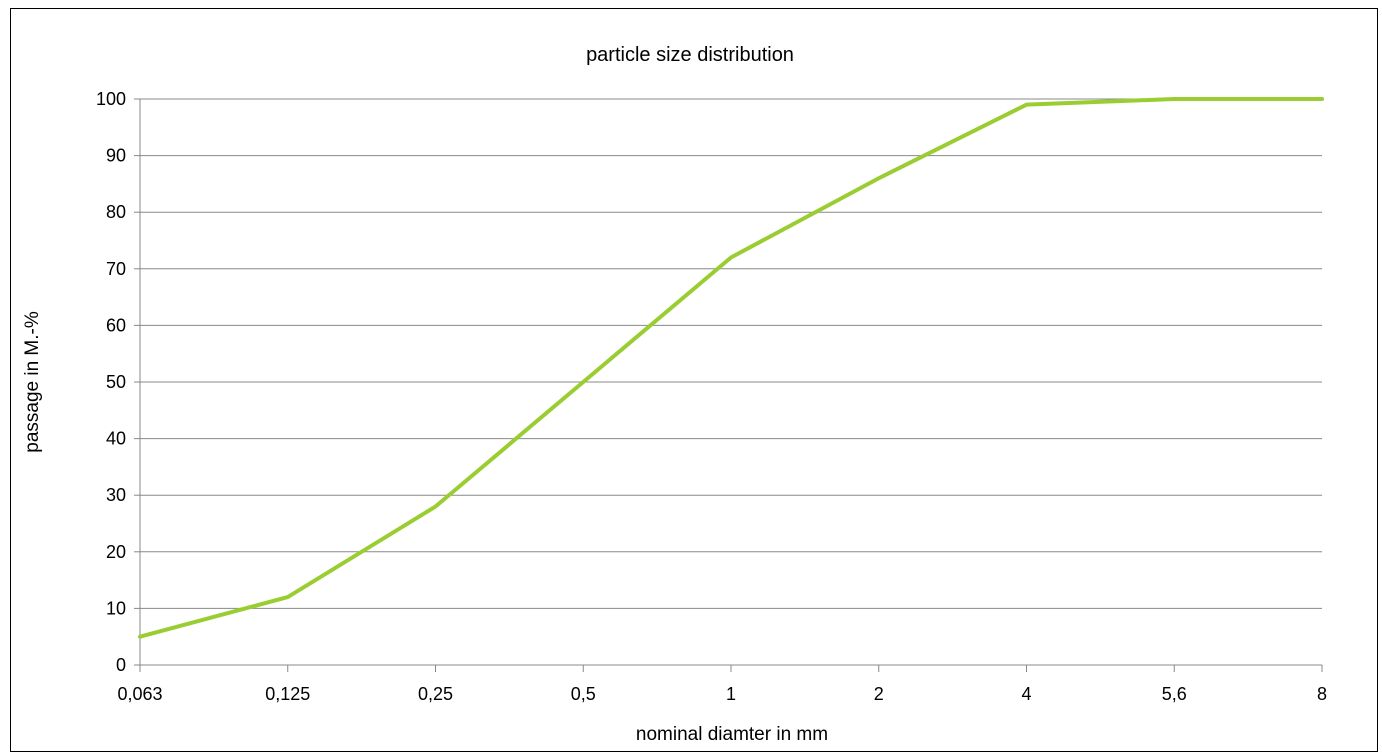 The image size is (1382, 756). What do you see at coordinates (1026, 694) in the screenshot?
I see `x-tick-label: 4` at bounding box center [1026, 694].